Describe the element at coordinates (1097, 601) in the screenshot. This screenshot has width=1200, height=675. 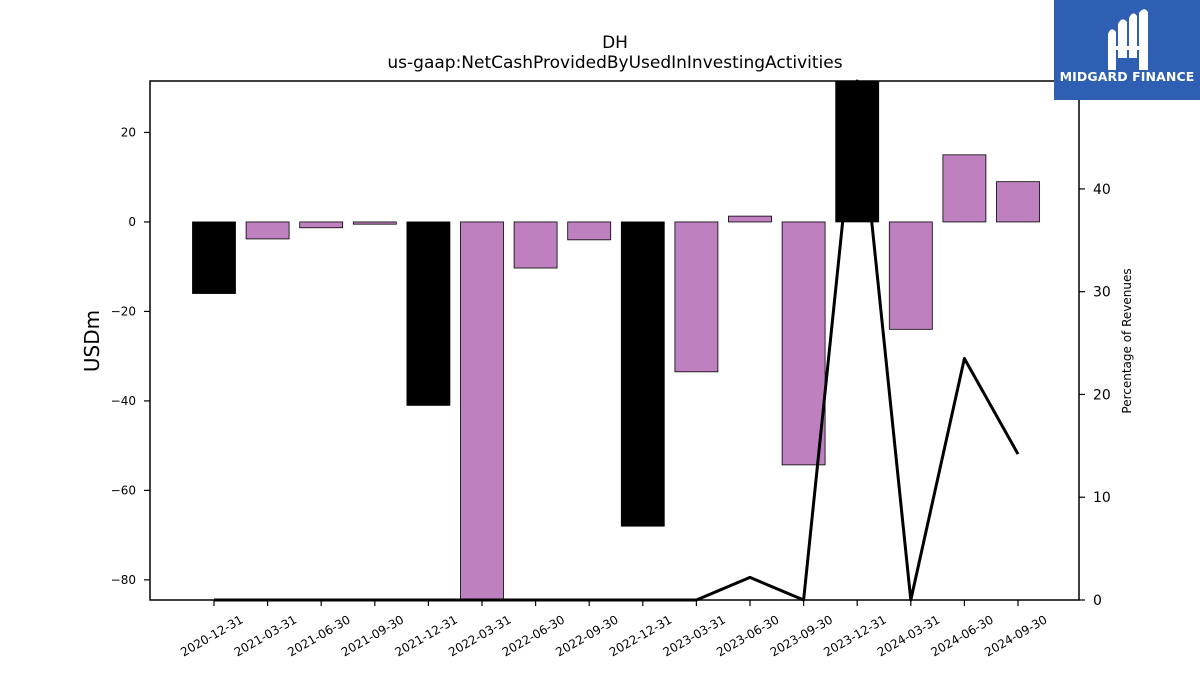
I see `y2-tick-label: 0` at that location.